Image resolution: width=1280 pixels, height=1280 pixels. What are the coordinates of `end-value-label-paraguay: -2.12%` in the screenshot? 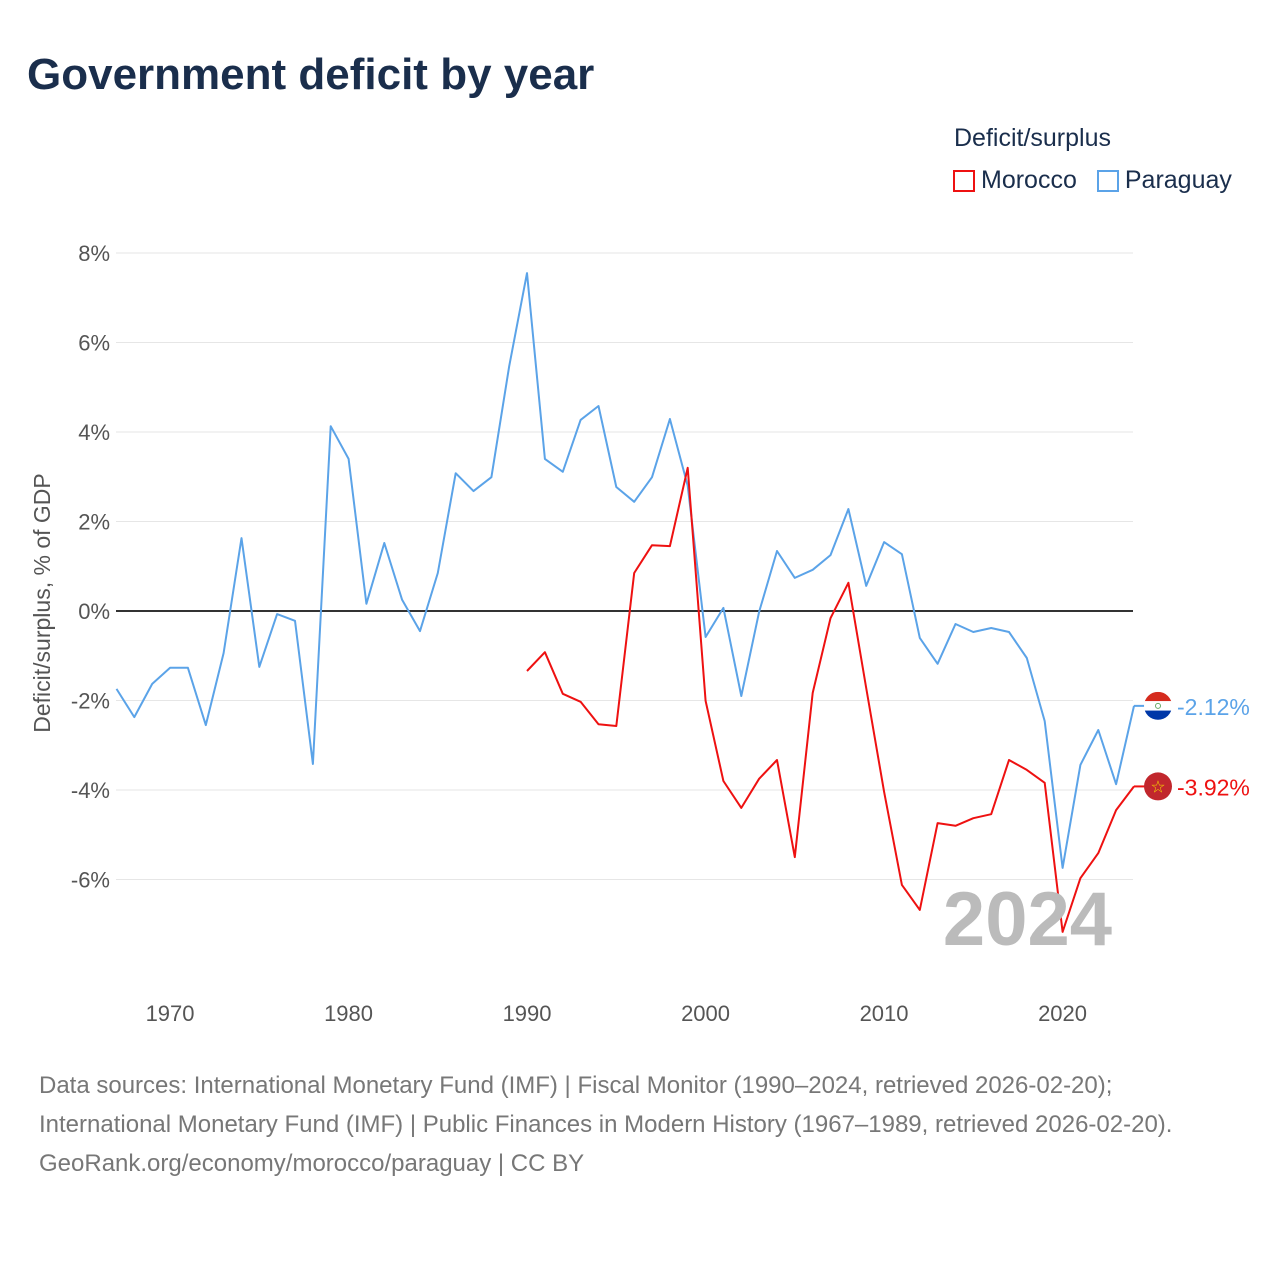 It's located at (1213, 707).